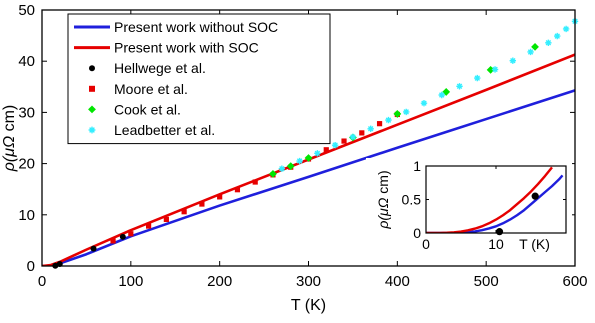 This screenshot has height=323, width=595. What do you see at coordinates (160, 68) in the screenshot?
I see `legend-label-hellwege-et-al: Hellwege et al.` at bounding box center [160, 68].